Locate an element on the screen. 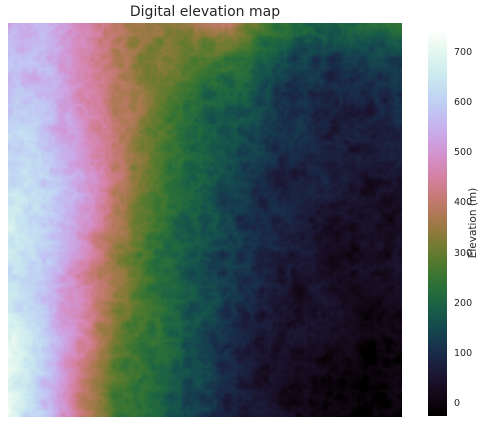 This screenshot has height=424, width=492. colorbar-tick-label: 200 is located at coordinates (463, 303).